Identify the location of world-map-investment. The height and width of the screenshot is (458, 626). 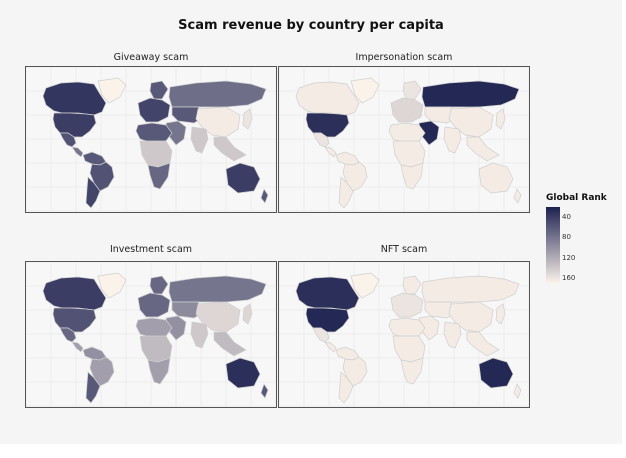
(151, 334).